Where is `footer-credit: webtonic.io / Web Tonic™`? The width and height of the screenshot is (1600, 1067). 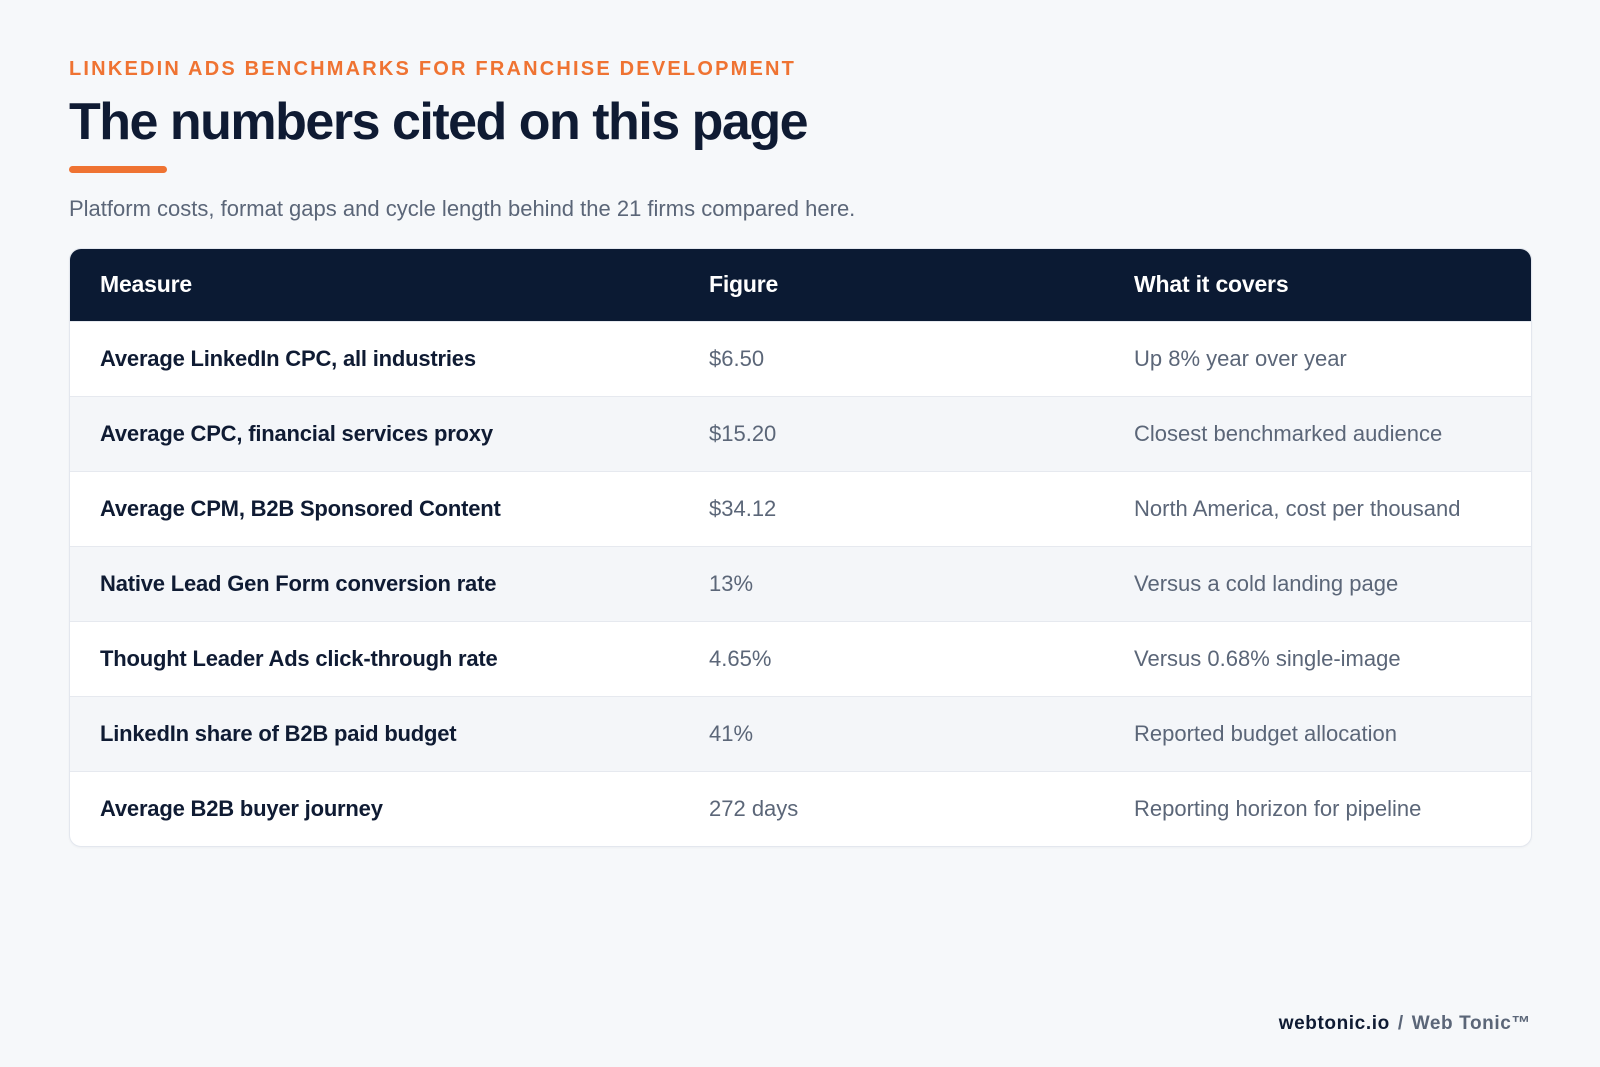
footer-credit: webtonic.io / Web Tonic™ is located at coordinates (1405, 1024).